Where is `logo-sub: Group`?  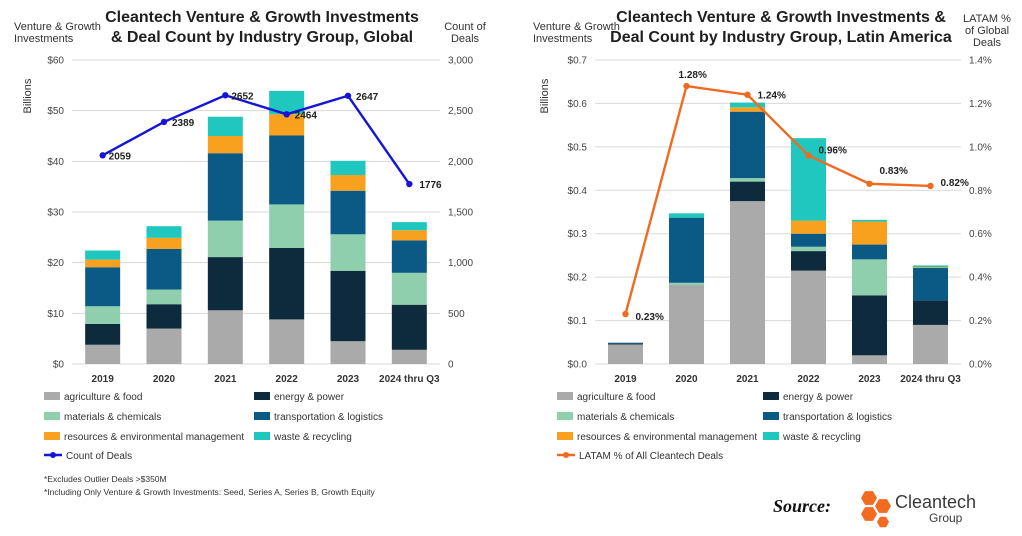 logo-sub: Group is located at coordinates (946, 518).